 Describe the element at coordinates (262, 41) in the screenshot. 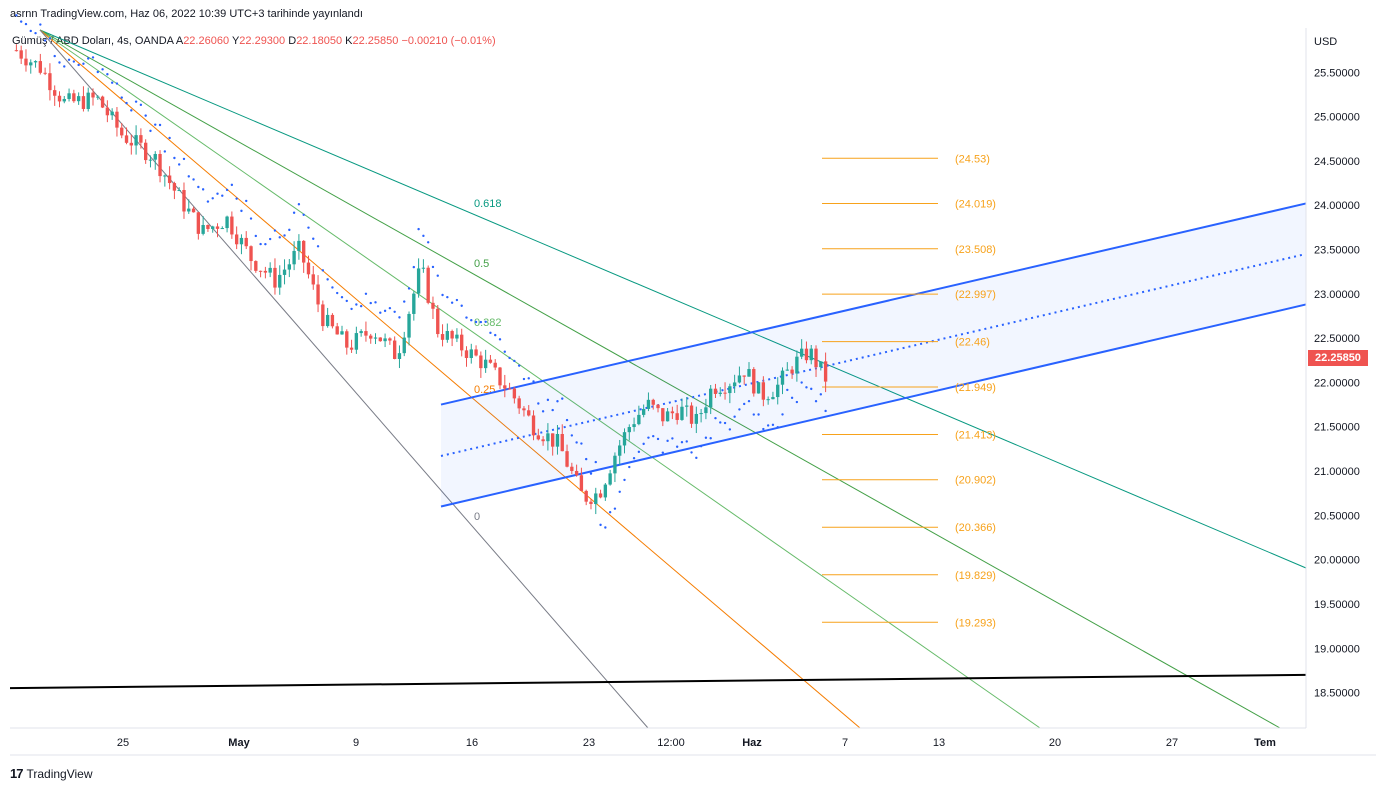

I see `high-value: 22.29300` at that location.